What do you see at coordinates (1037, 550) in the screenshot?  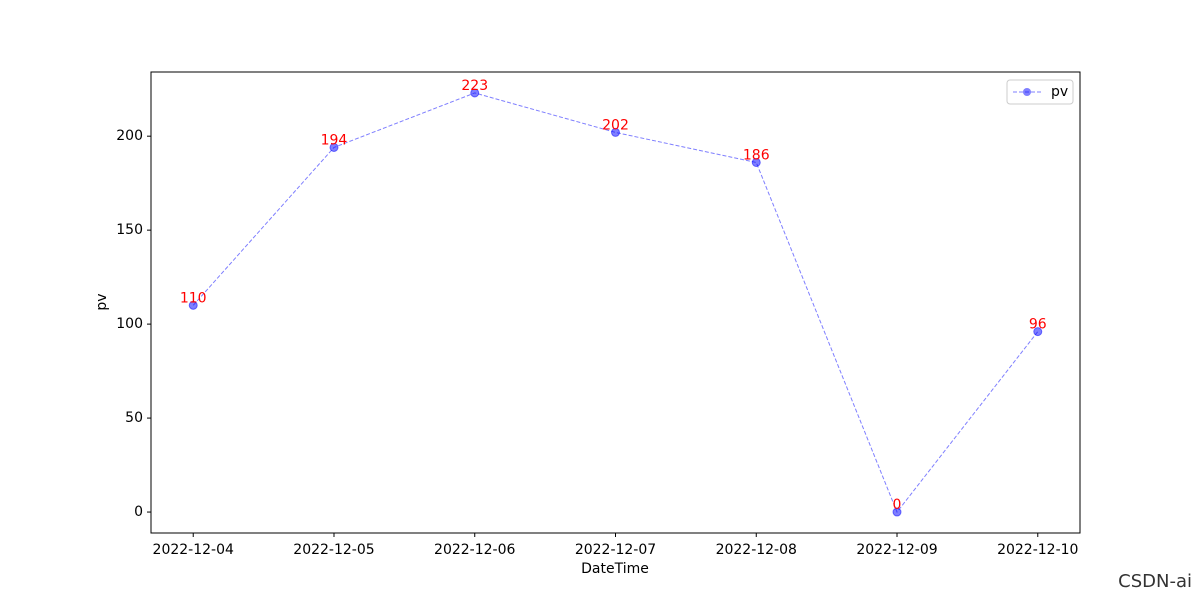 I see `x-tick-label: 2022-12-10` at bounding box center [1037, 550].